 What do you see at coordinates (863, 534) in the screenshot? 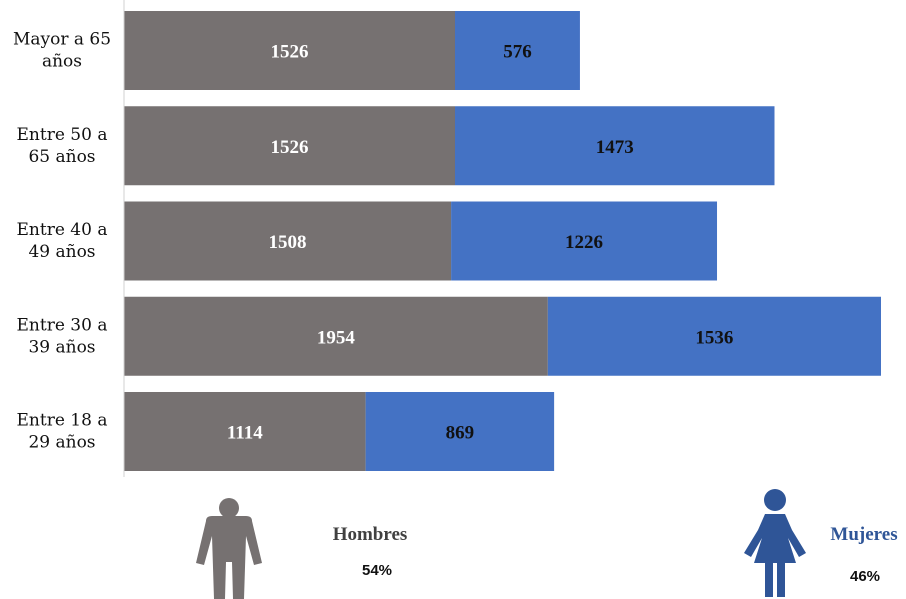
I see `legend-mujeres-label: Mujeres` at bounding box center [863, 534].